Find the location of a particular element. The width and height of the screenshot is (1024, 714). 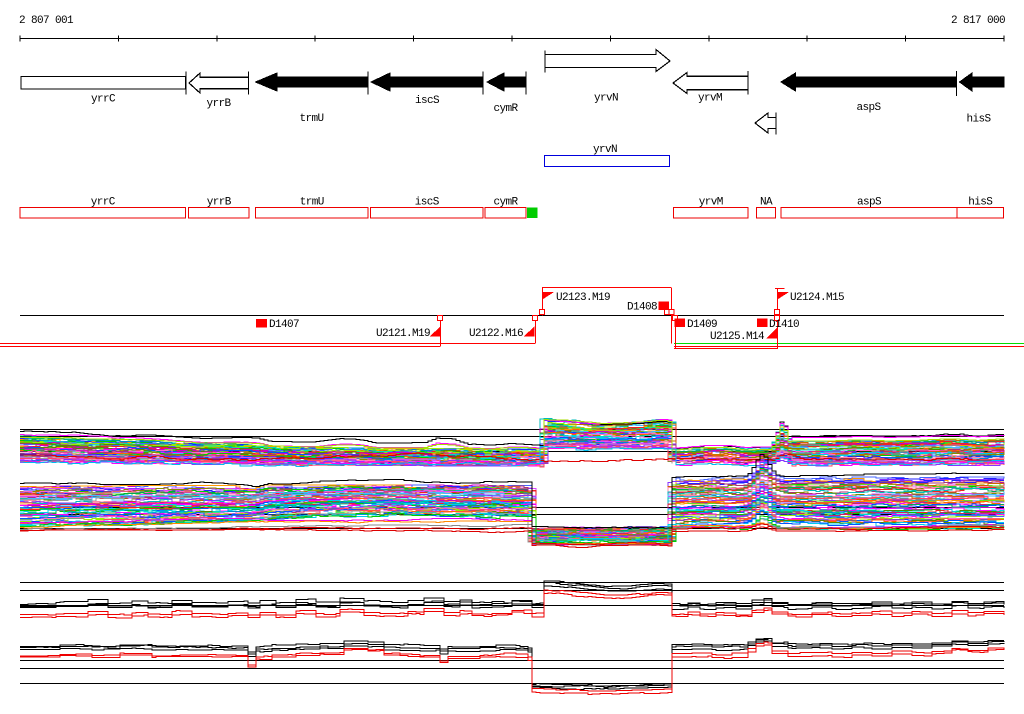

svg-text: 2 807 001 is located at coordinates (46, 21).